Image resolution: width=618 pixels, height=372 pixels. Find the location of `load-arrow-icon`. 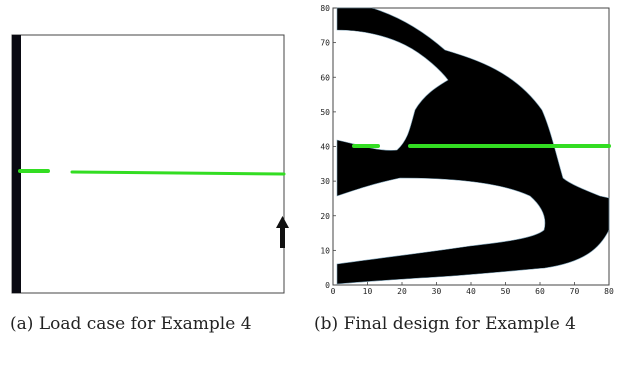

load-arrow-icon is located at coordinates (282, 232).